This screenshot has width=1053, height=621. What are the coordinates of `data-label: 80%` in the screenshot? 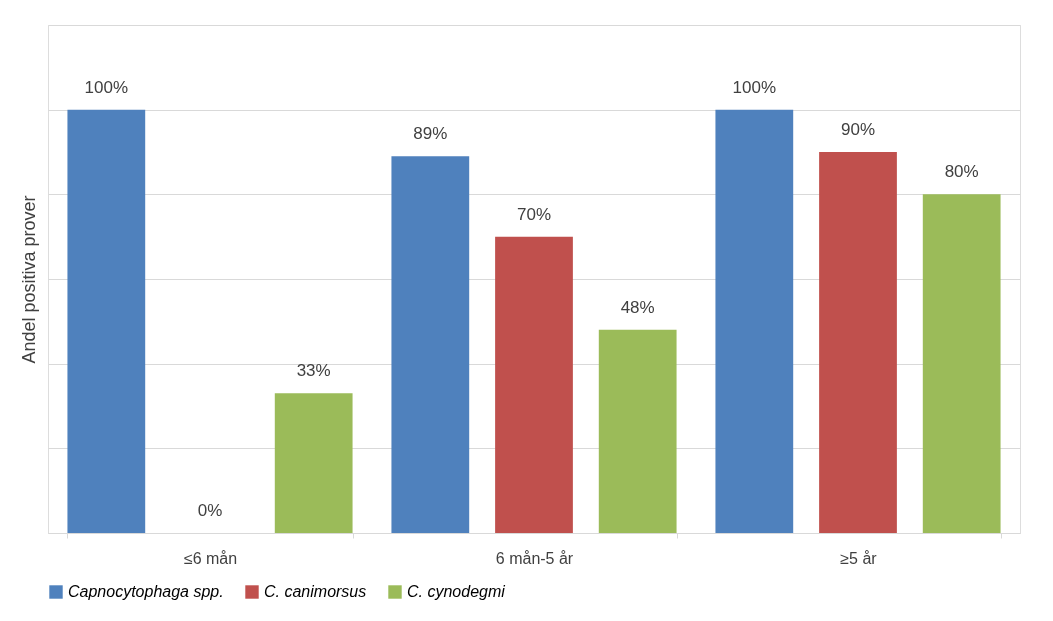 It's located at (961, 172).